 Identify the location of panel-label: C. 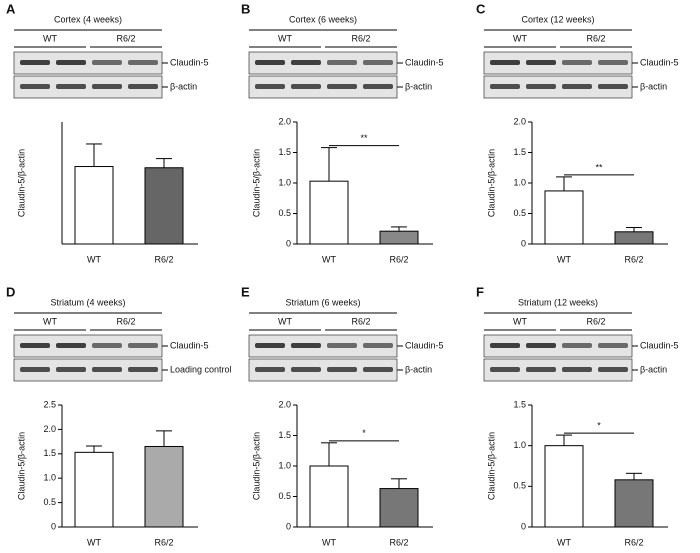
(481, 8).